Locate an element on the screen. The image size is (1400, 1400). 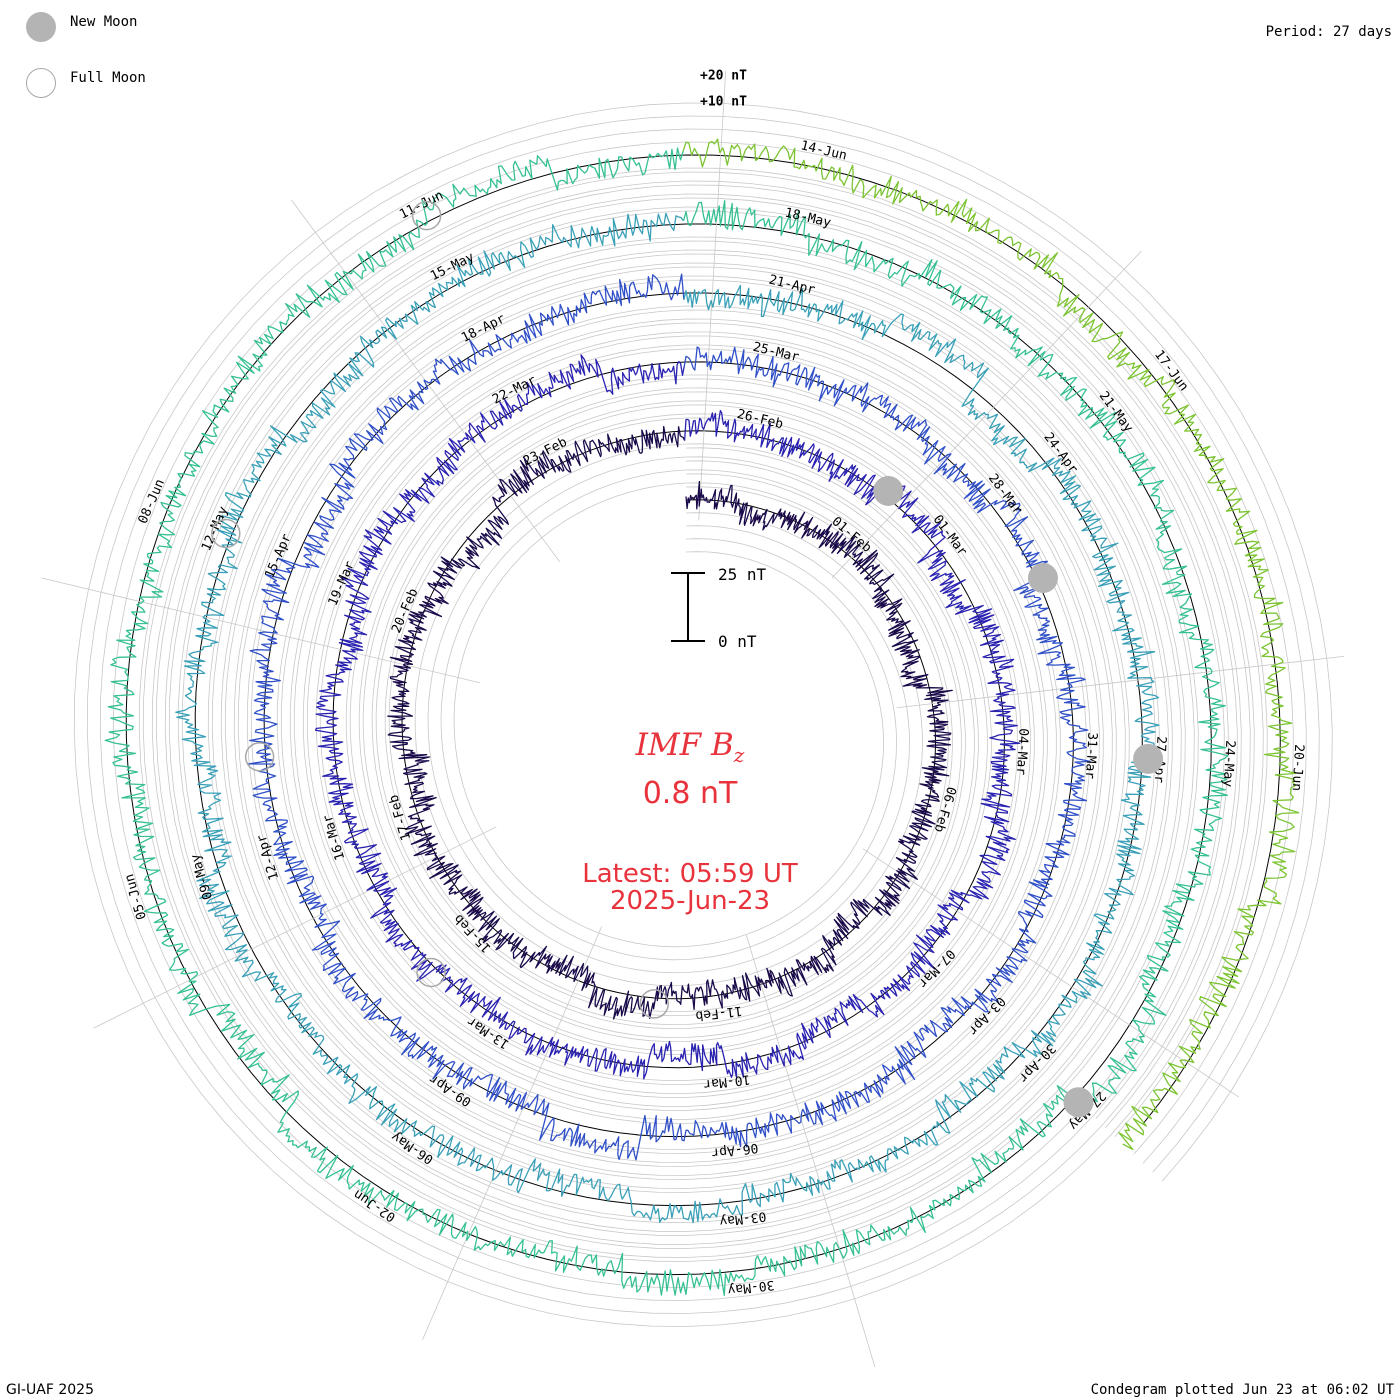
latest-time: Latest: 05:59 UT is located at coordinates (690, 874).